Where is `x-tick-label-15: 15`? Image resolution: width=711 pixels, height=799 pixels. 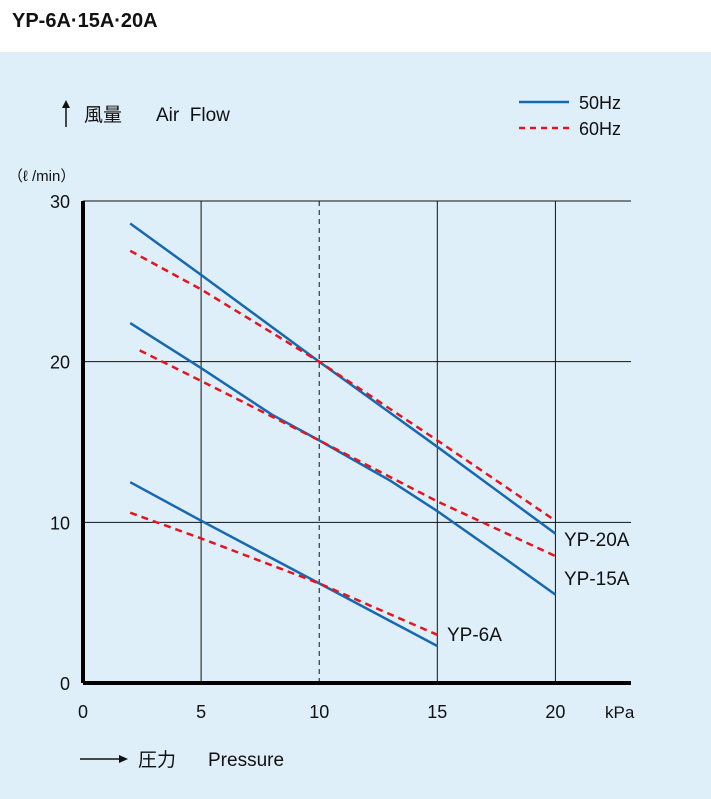
x-tick-label-15: 15 is located at coordinates (437, 712).